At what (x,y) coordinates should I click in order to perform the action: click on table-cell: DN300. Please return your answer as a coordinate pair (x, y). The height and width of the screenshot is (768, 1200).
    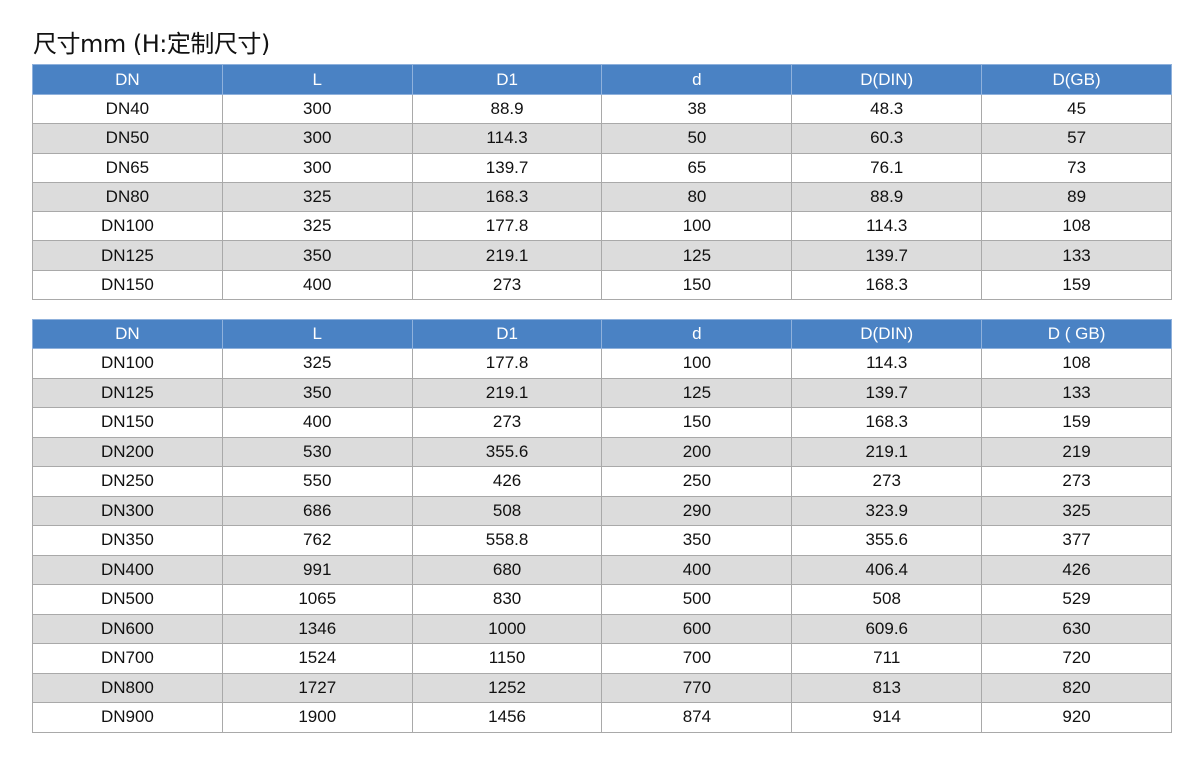
    Looking at the image, I should click on (127, 510).